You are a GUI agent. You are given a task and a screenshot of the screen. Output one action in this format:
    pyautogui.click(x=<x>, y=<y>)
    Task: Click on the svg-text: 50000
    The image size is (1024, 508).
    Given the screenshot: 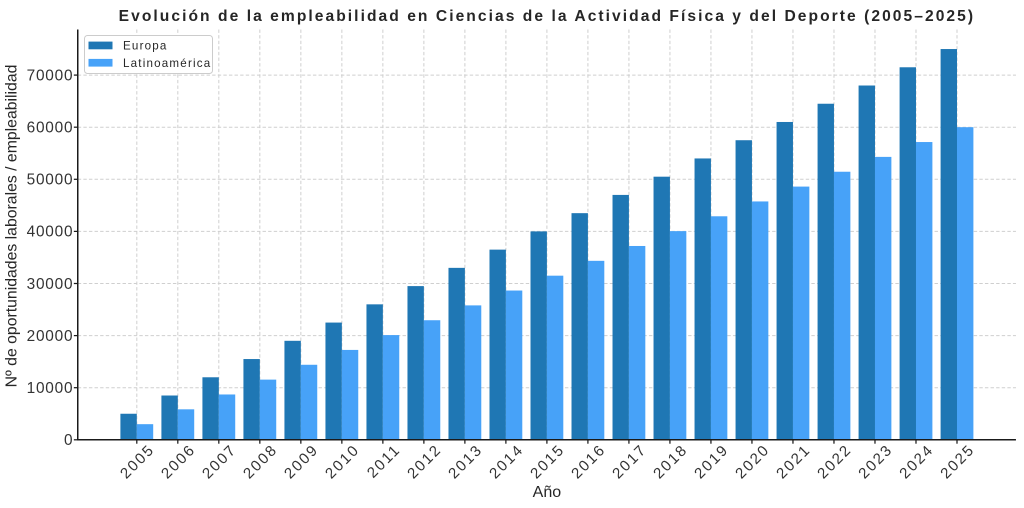 What is the action you would take?
    pyautogui.click(x=50, y=180)
    